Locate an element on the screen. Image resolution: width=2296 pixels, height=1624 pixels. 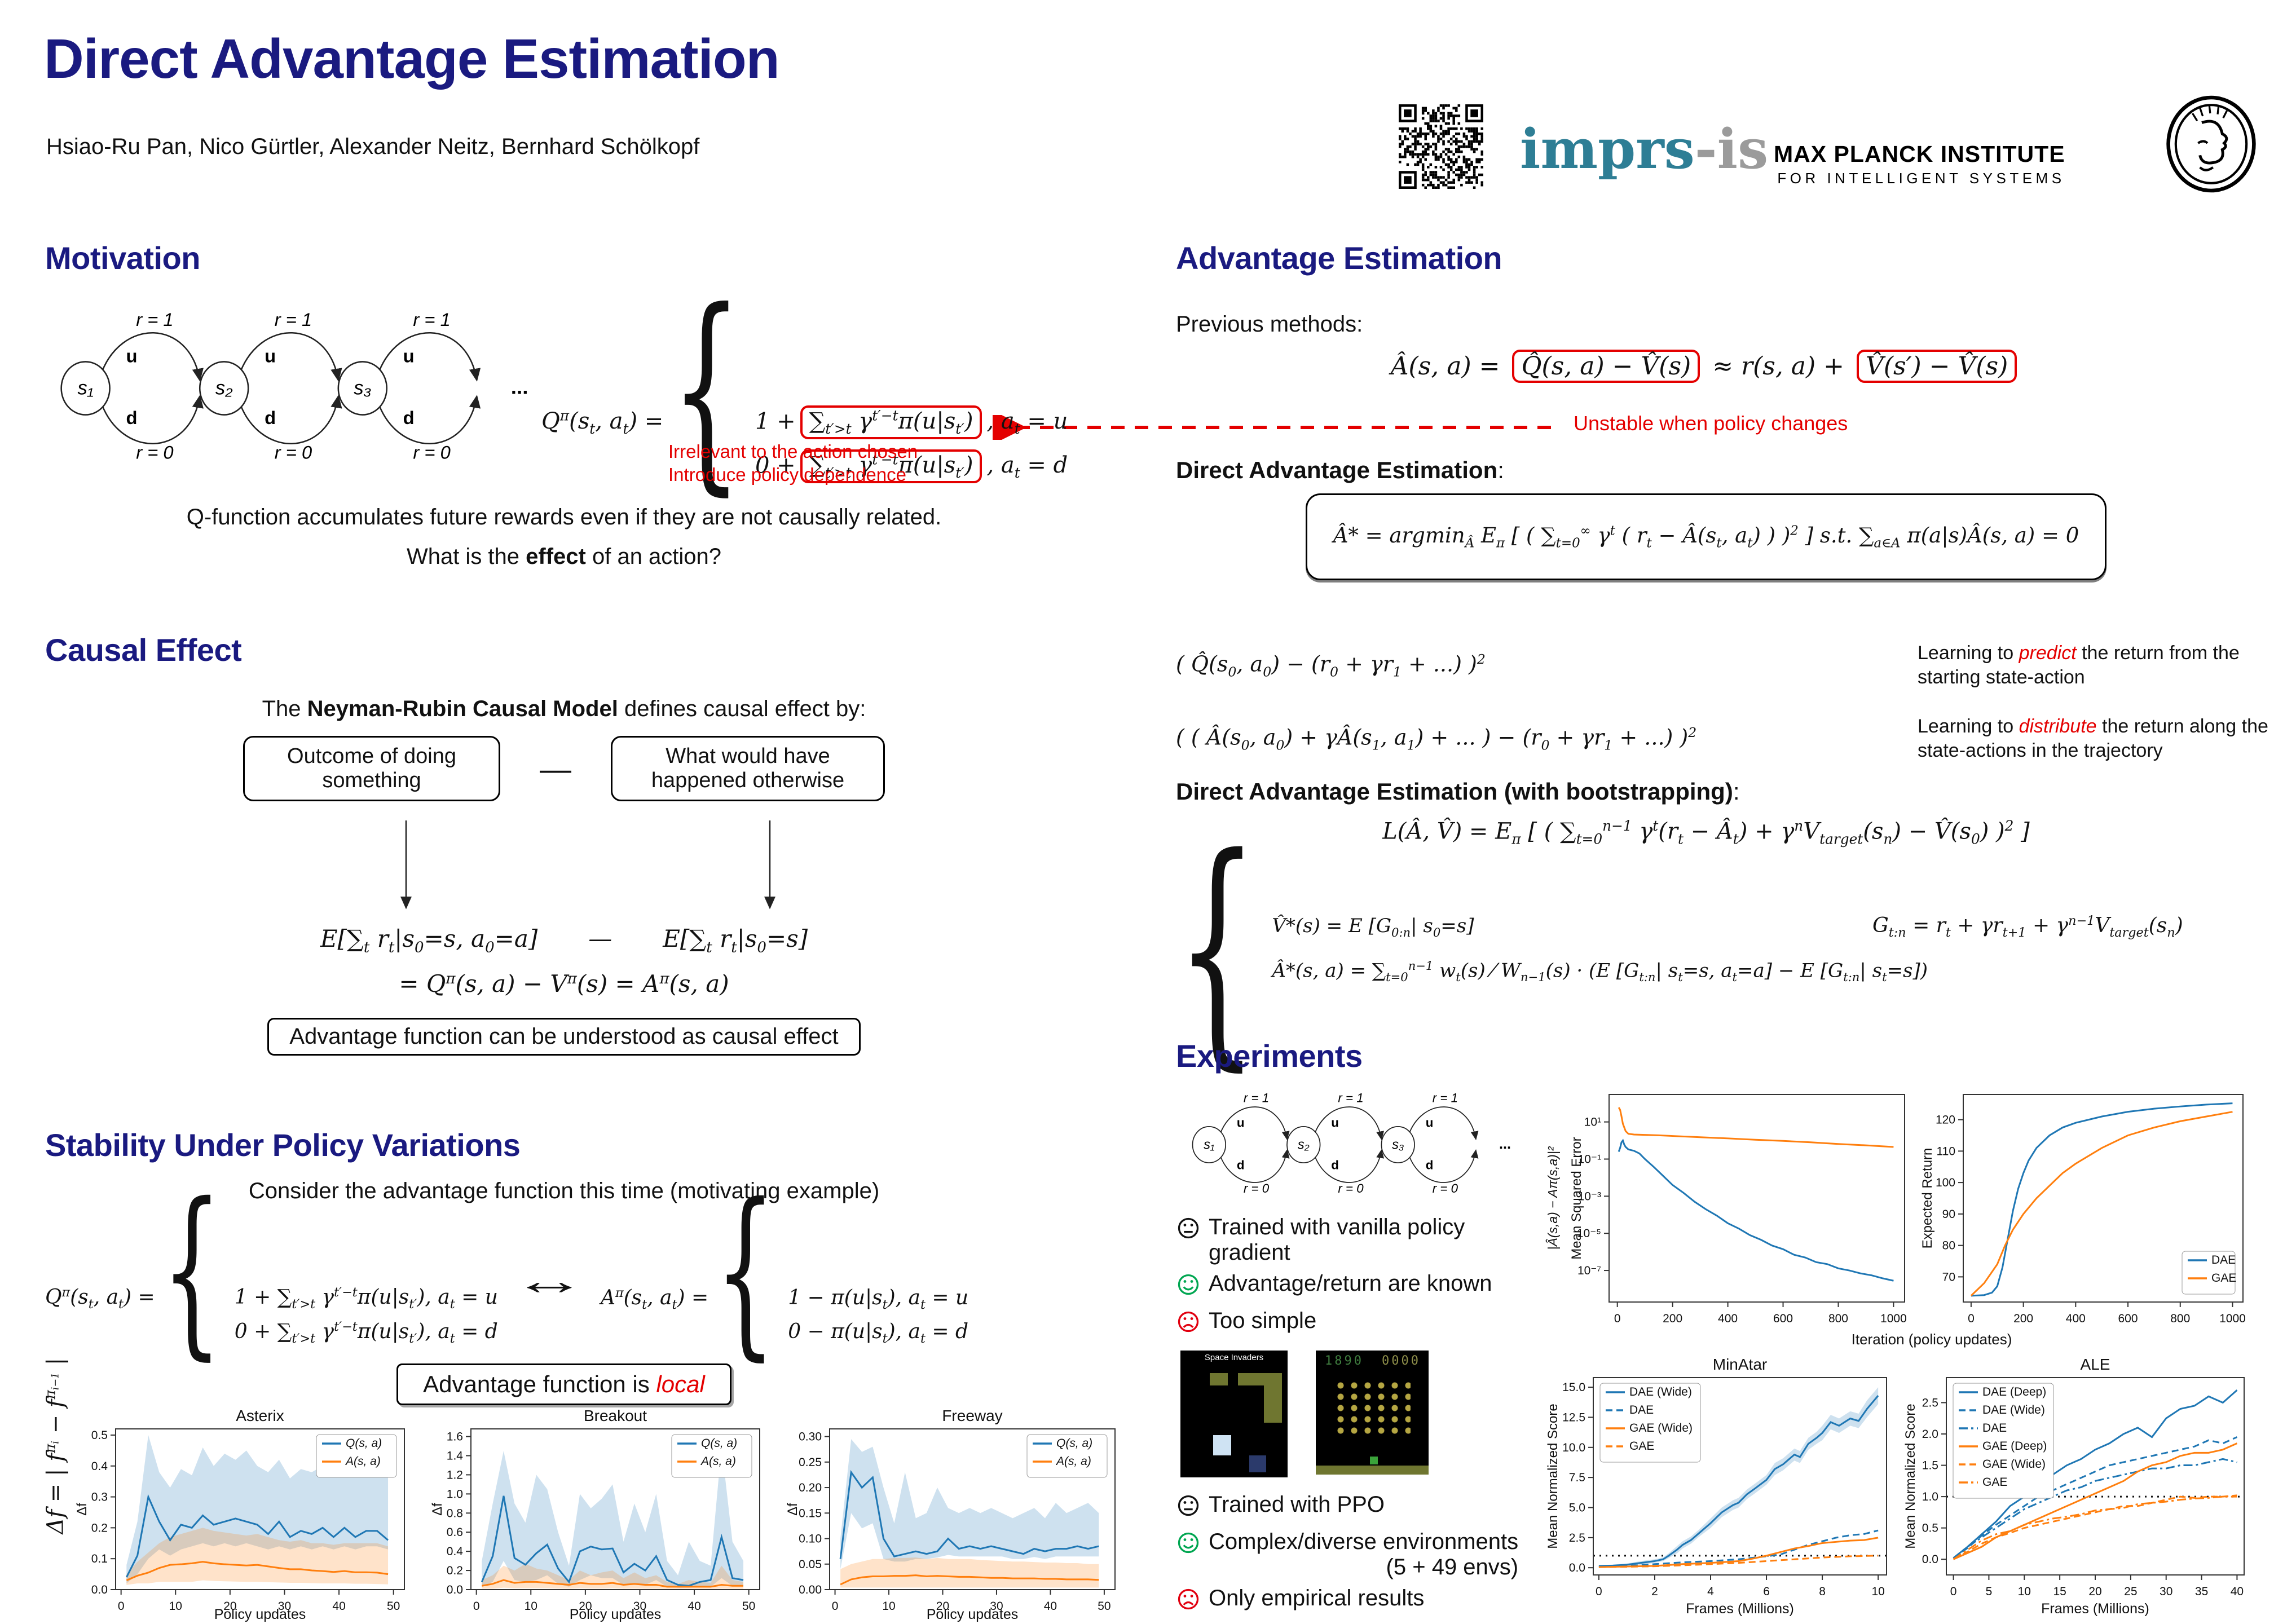
stability-heading: Stability Under Policy Variations is located at coordinates (283, 1145).